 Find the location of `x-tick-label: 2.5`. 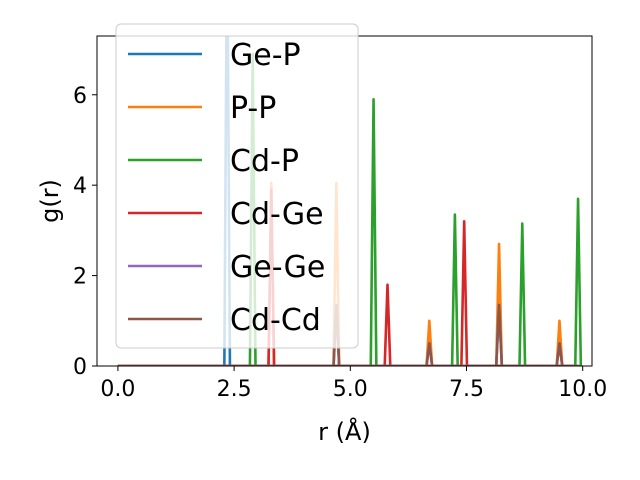

x-tick-label: 2.5 is located at coordinates (234, 389).